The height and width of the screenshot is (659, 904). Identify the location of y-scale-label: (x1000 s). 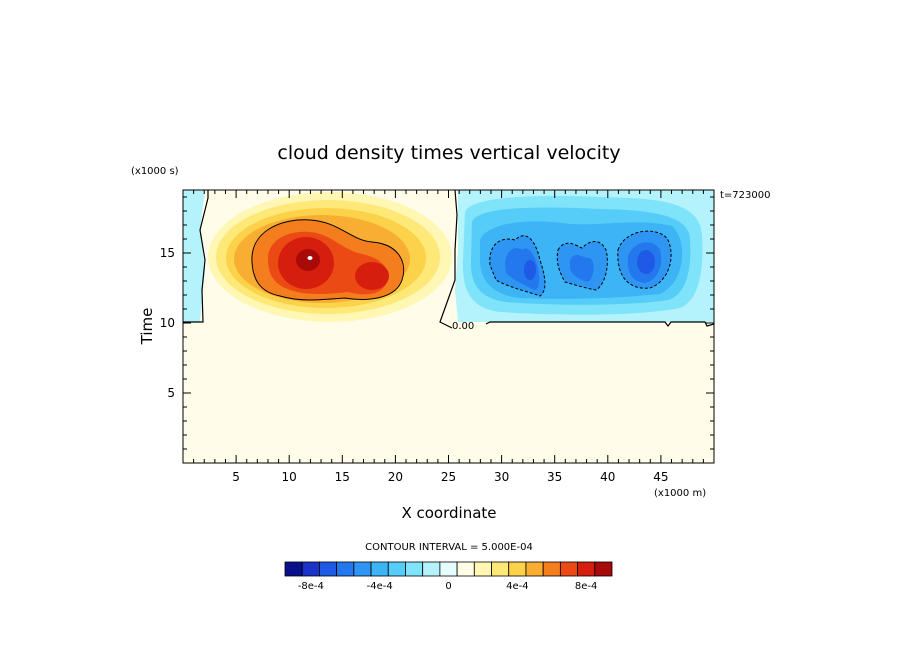
(155, 171).